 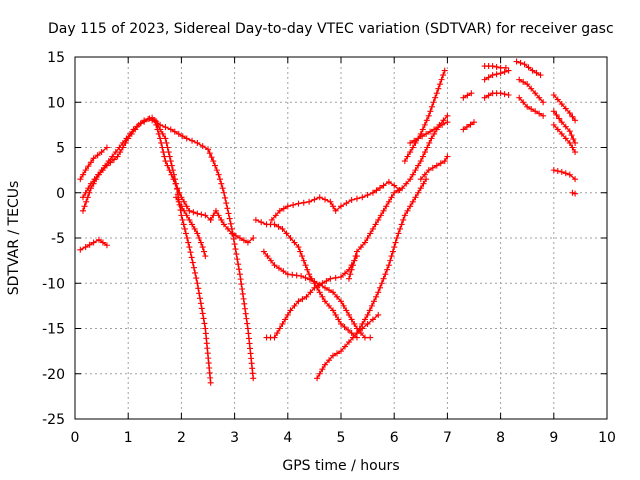 I want to click on series-sat-c, so click(x=93, y=163).